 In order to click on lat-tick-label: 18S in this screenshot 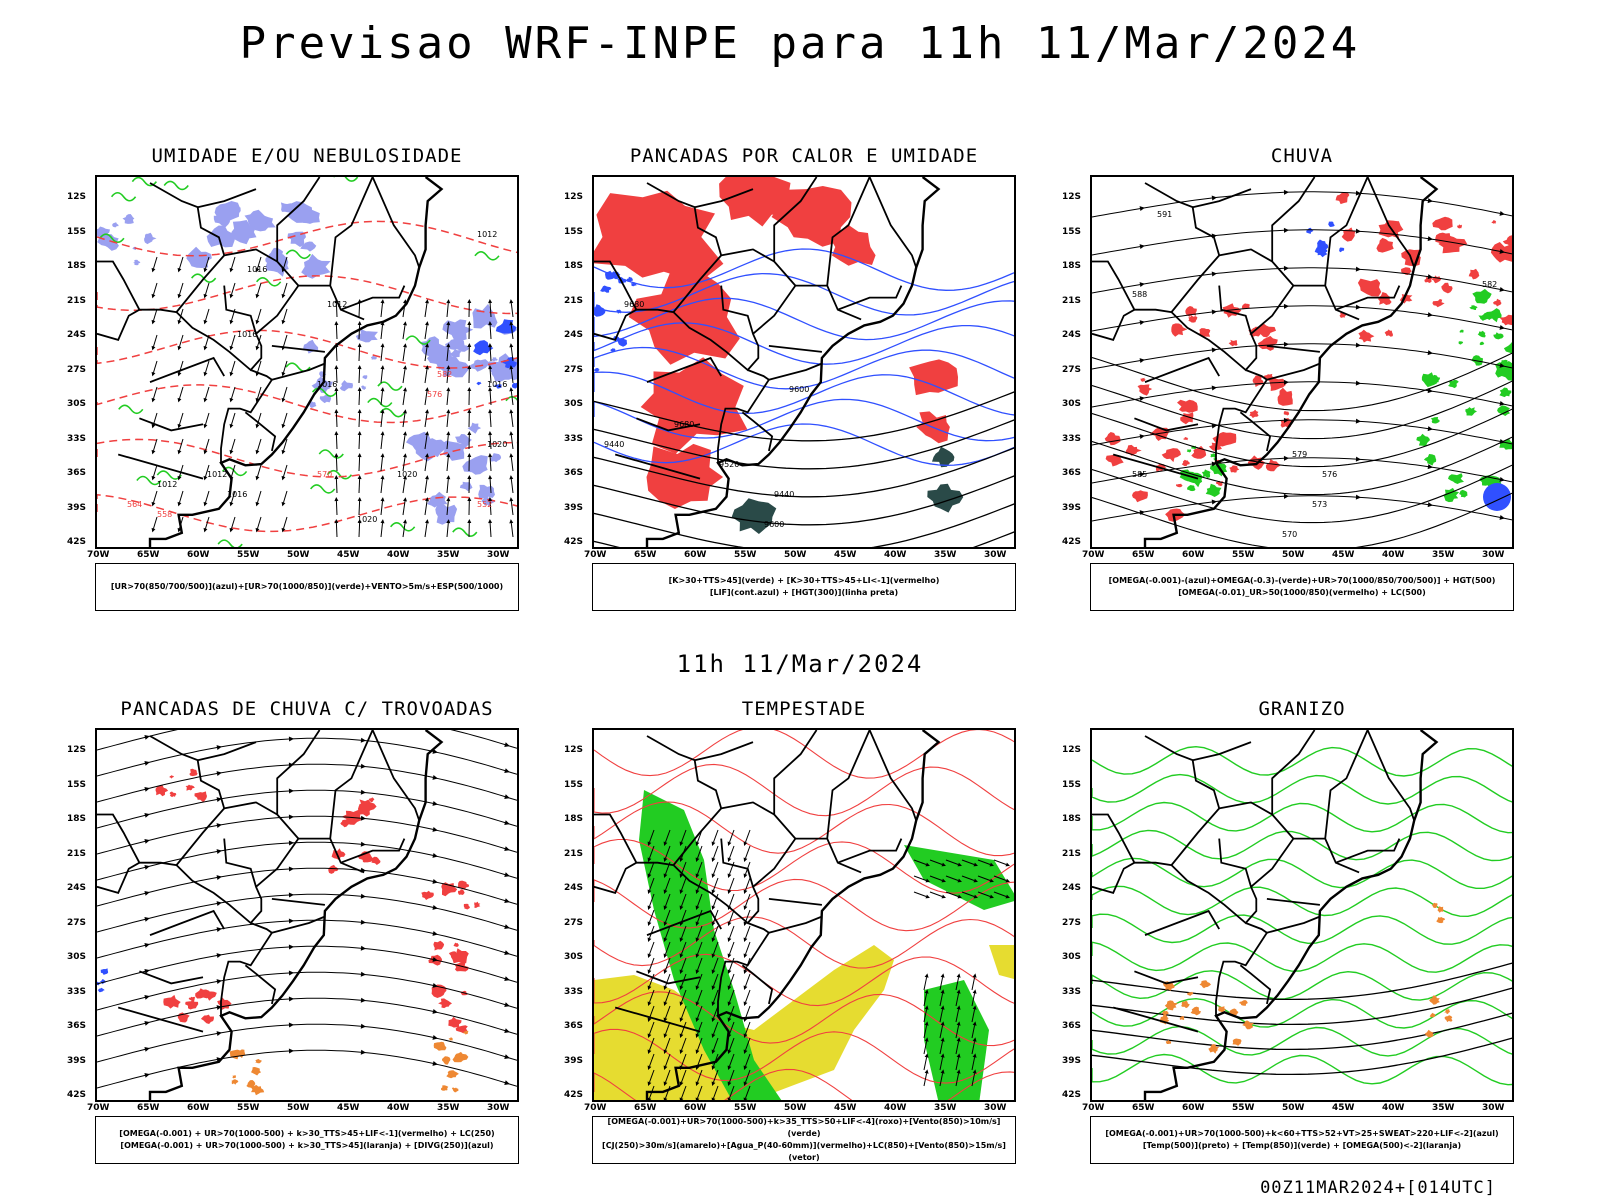, I will do `click(574, 266)`.